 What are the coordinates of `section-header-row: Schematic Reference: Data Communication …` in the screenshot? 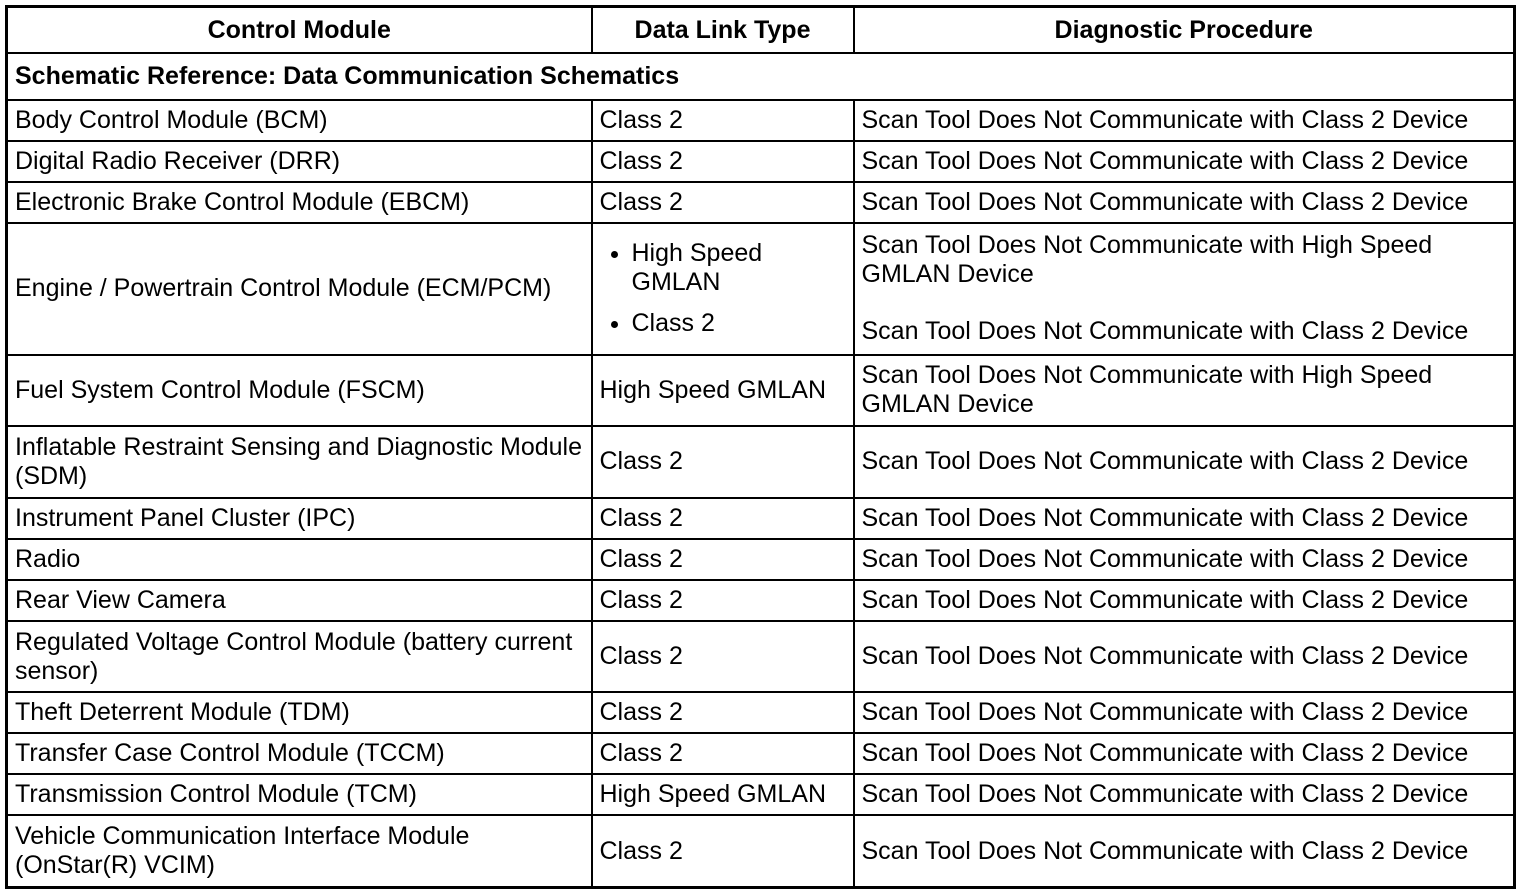 It's located at (760, 76).